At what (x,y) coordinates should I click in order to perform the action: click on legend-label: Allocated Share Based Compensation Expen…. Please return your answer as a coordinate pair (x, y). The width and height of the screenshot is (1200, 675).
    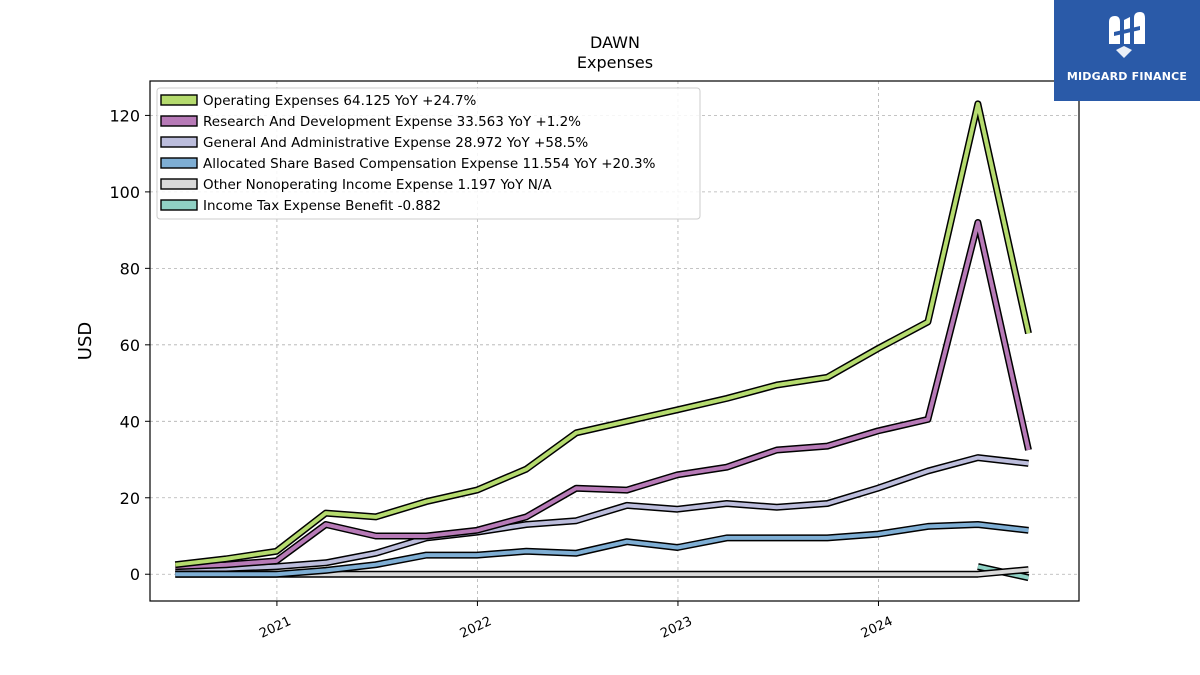
    Looking at the image, I should click on (429, 164).